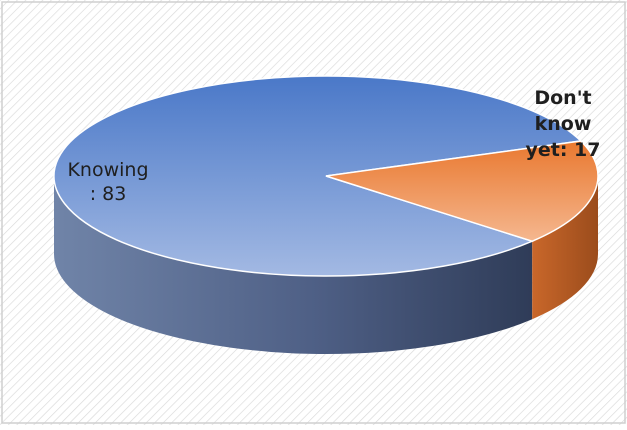 Image resolution: width=627 pixels, height=430 pixels. I want to click on data-label-line: : 83, so click(108, 194).